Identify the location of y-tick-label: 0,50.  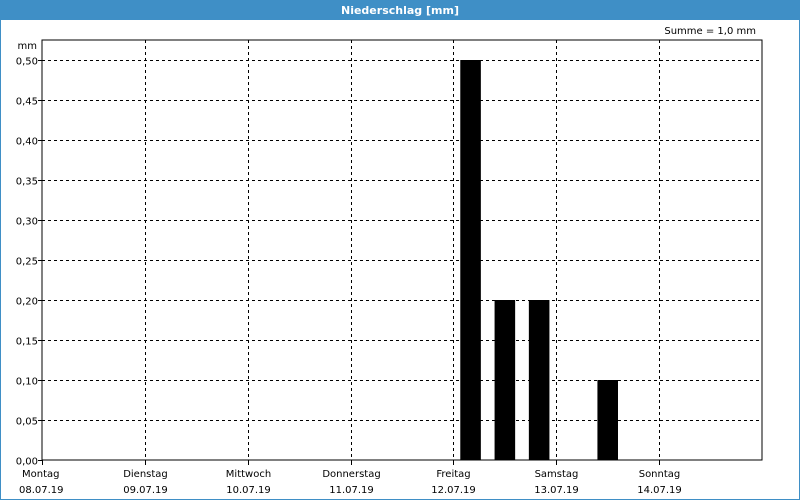
(27, 62).